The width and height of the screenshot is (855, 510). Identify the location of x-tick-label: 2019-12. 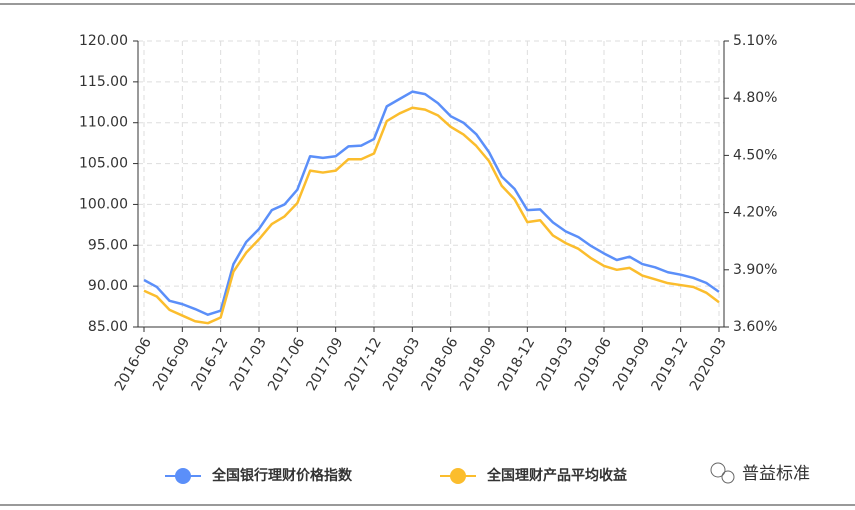
(669, 364).